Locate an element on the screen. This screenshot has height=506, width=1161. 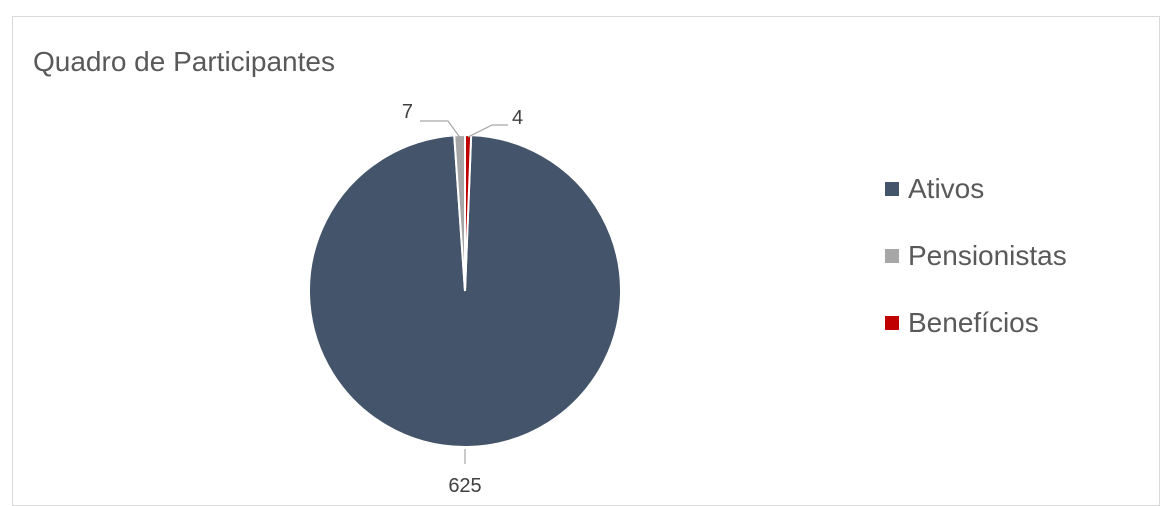
data-label-pensionistas: 7 is located at coordinates (407, 112).